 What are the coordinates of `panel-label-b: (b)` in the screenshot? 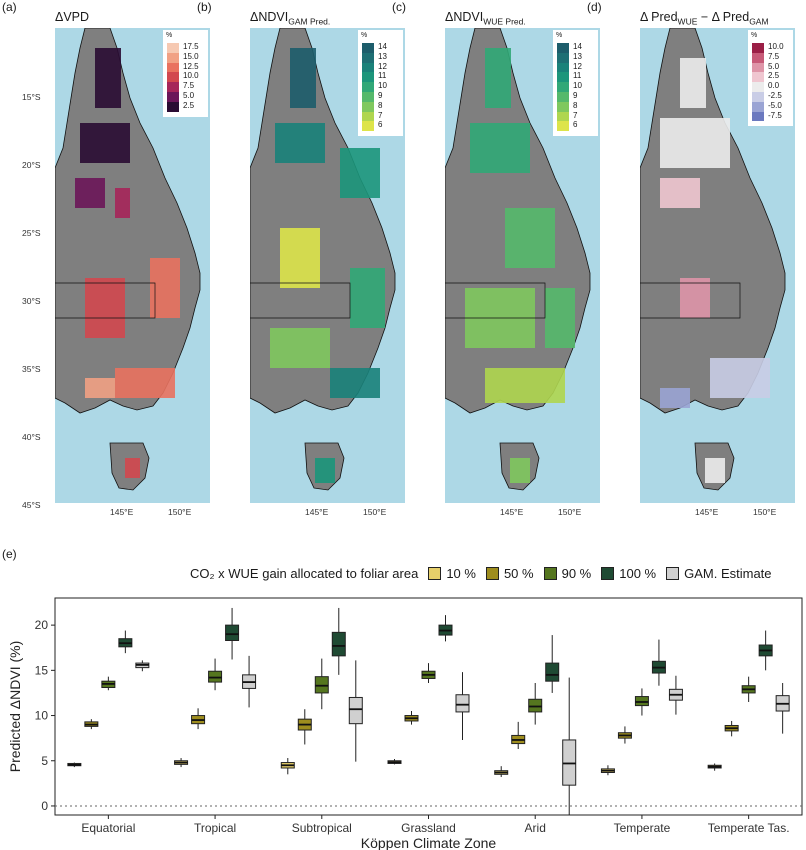 It's located at (204, 7).